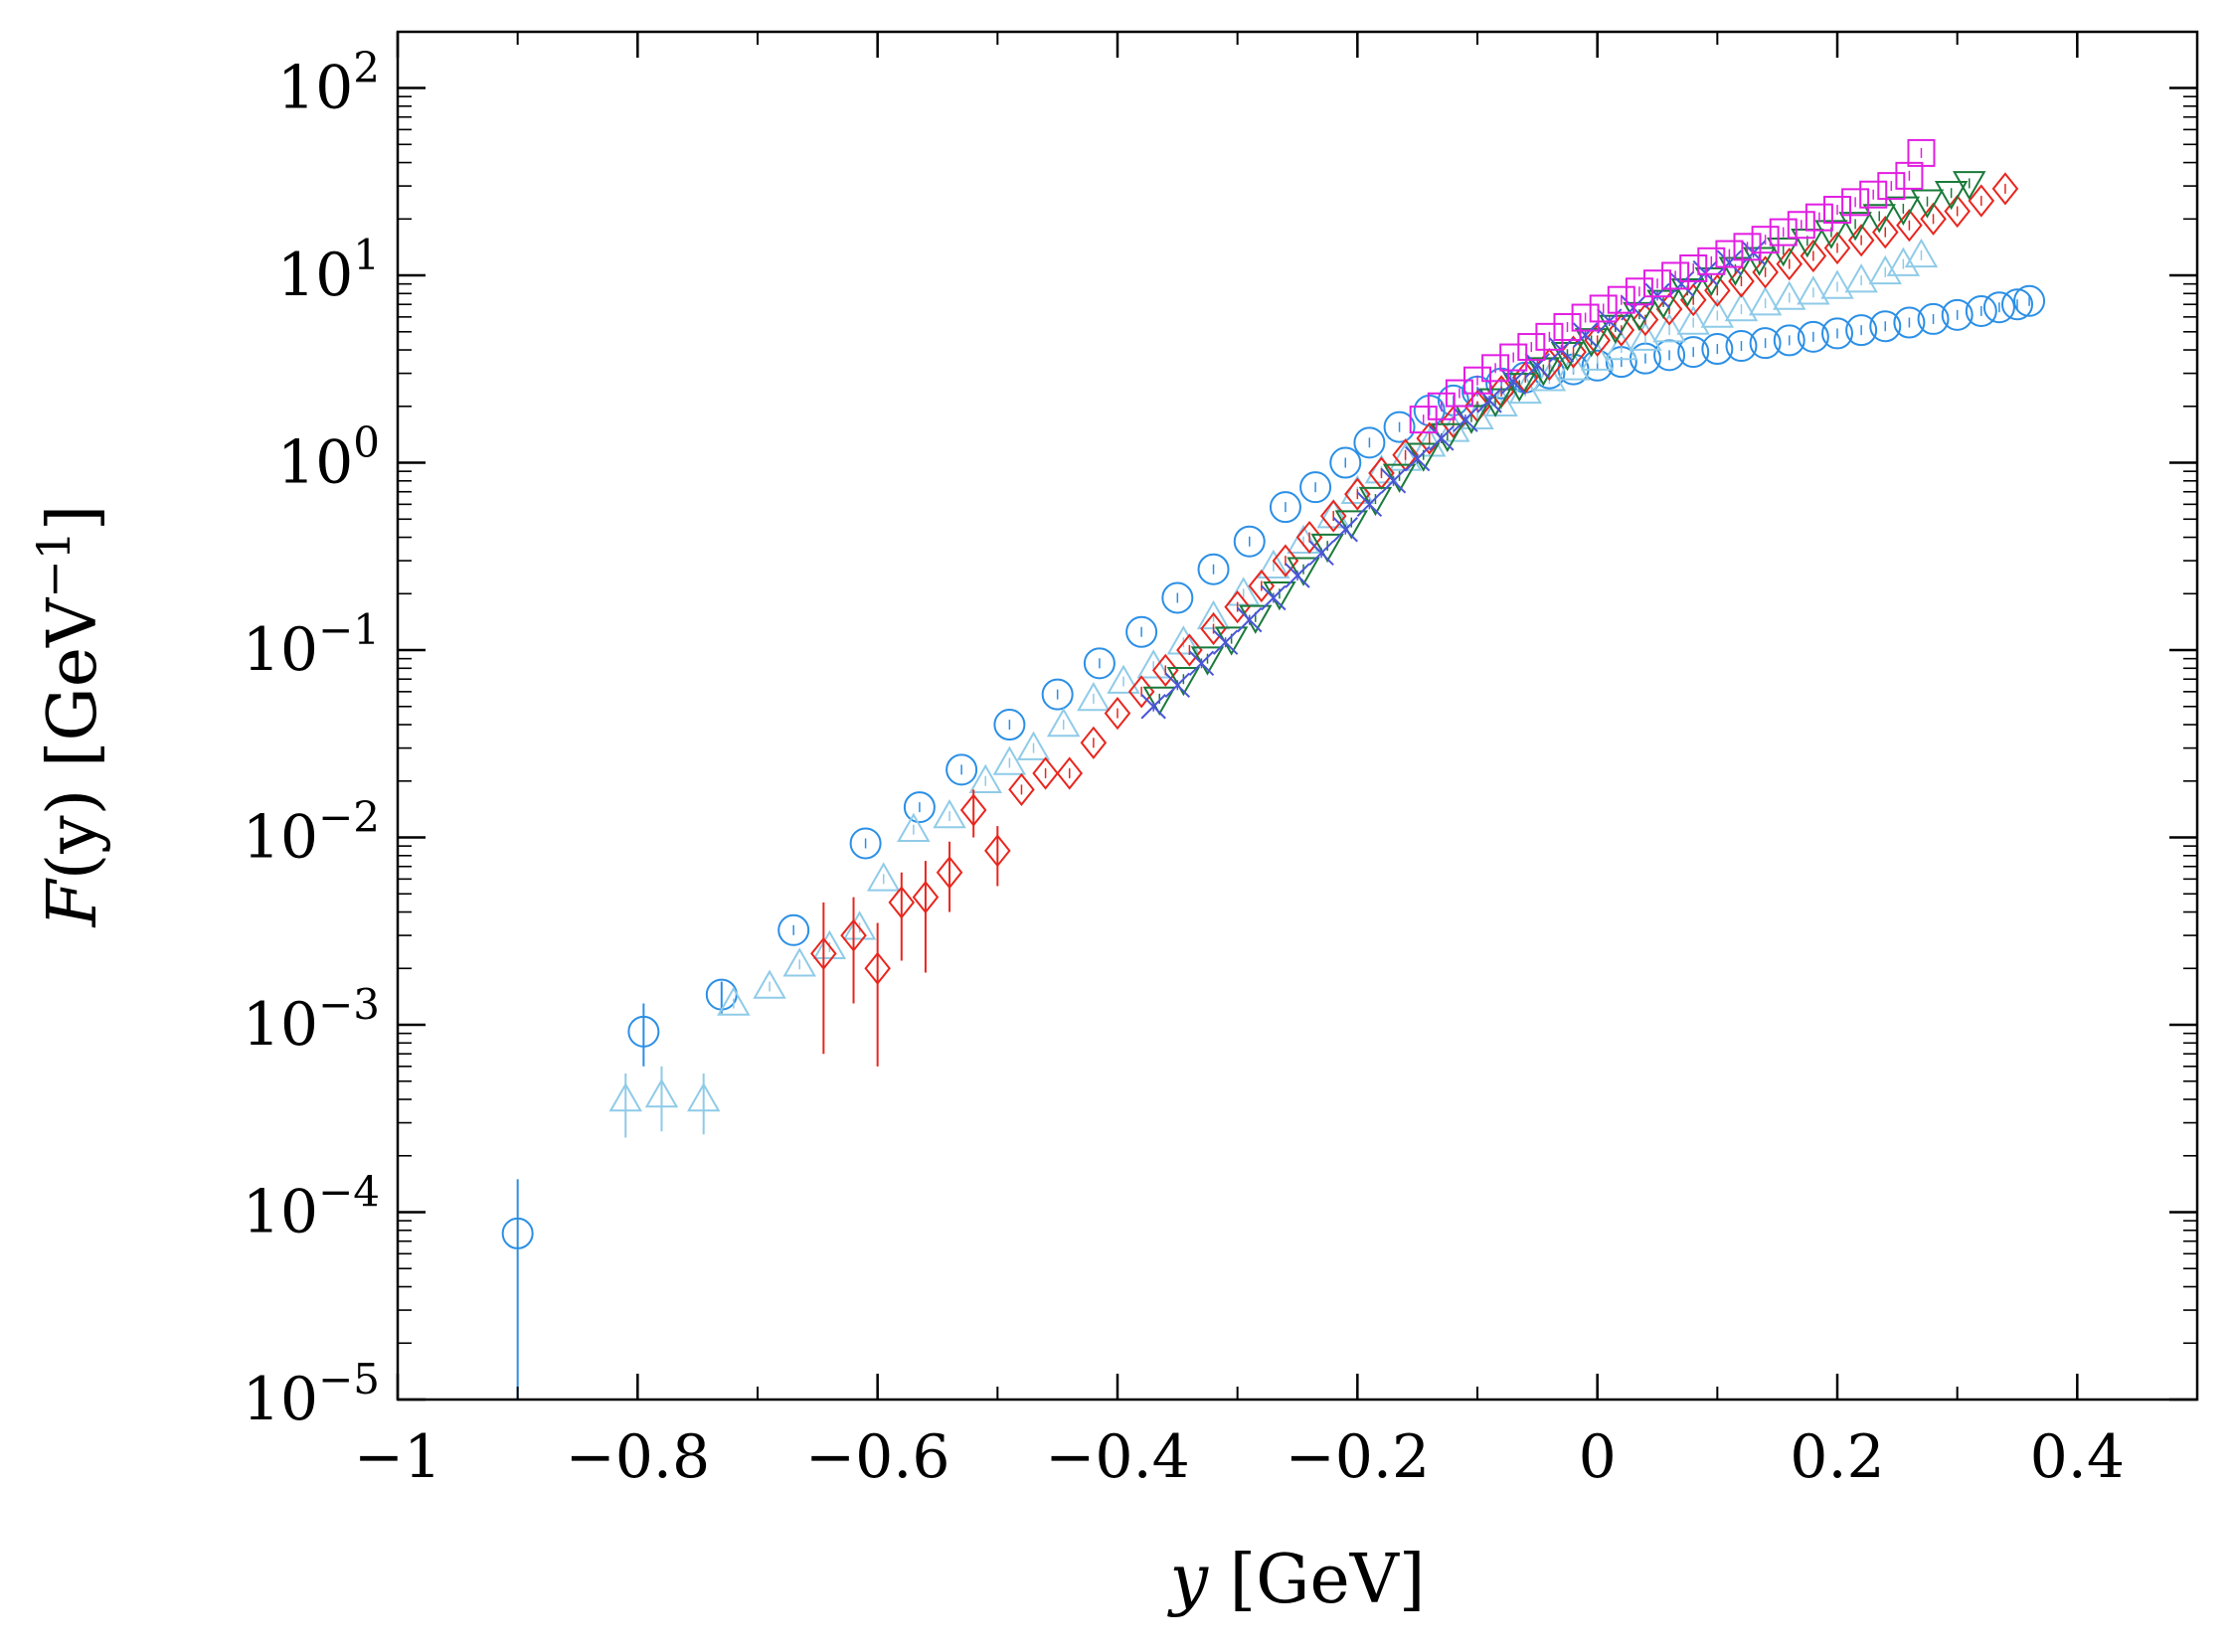 The width and height of the screenshot is (2234, 1652). Describe the element at coordinates (366, 255) in the screenshot. I see `y-tick-label-exp: 1` at that location.